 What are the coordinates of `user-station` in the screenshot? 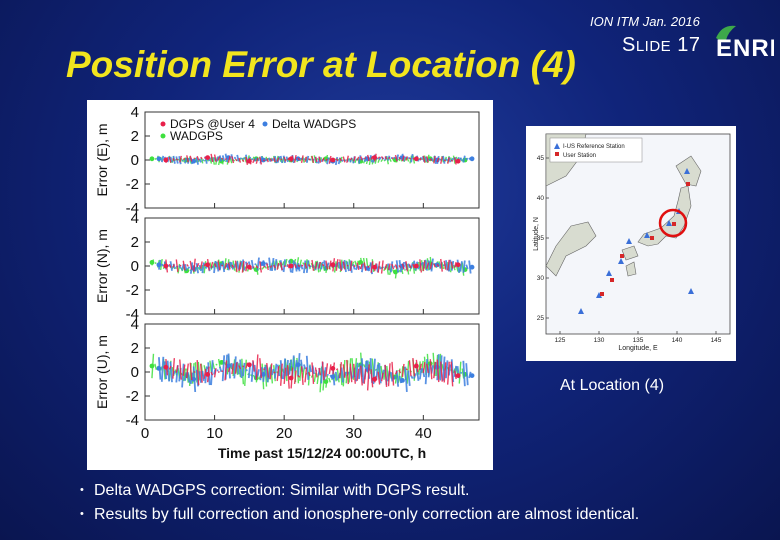 It's located at (688, 184).